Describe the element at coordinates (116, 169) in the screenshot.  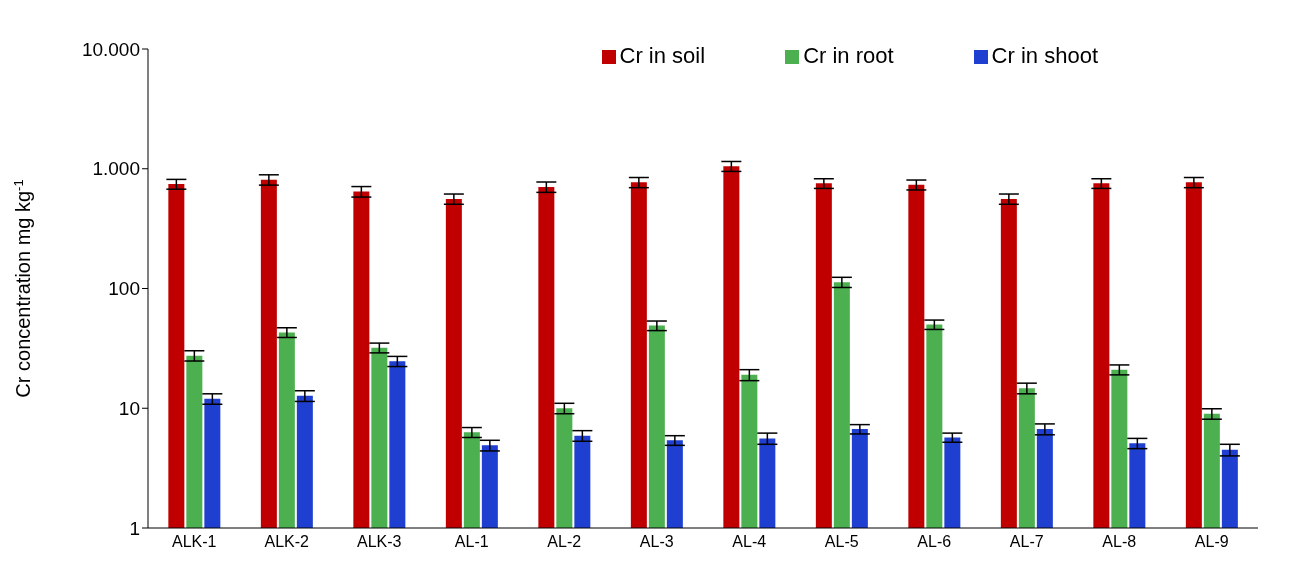
I see `y-tick-label: 1.000` at that location.